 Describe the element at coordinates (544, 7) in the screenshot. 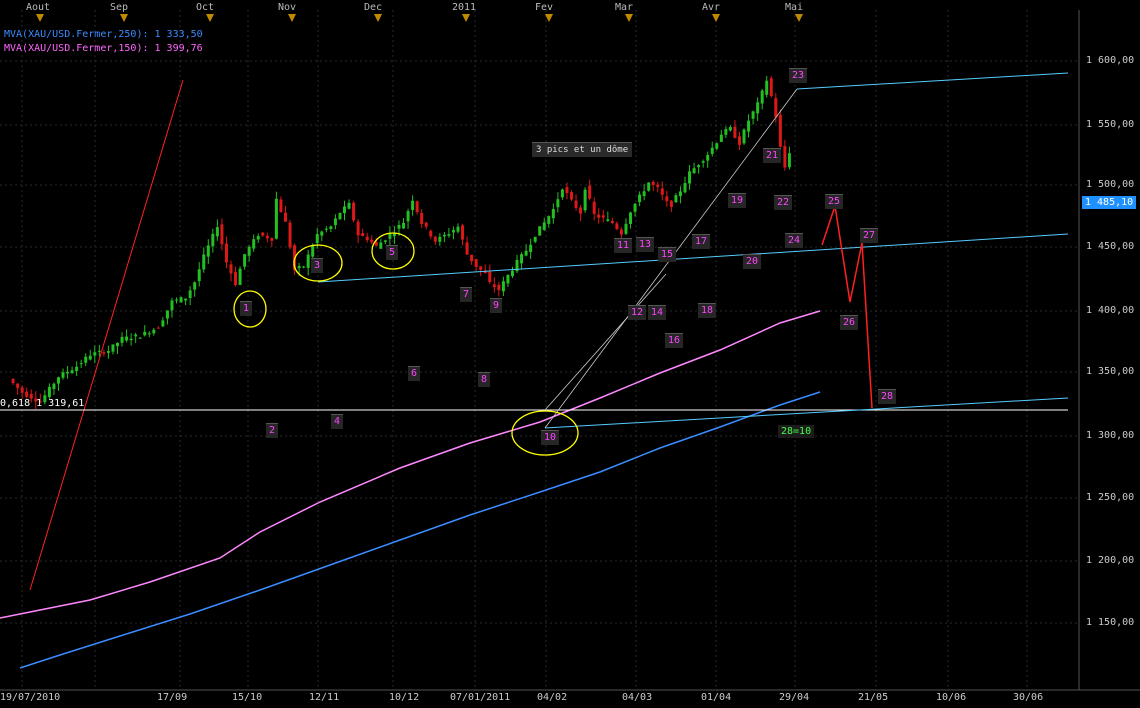

I see `month-label: Fev` at that location.